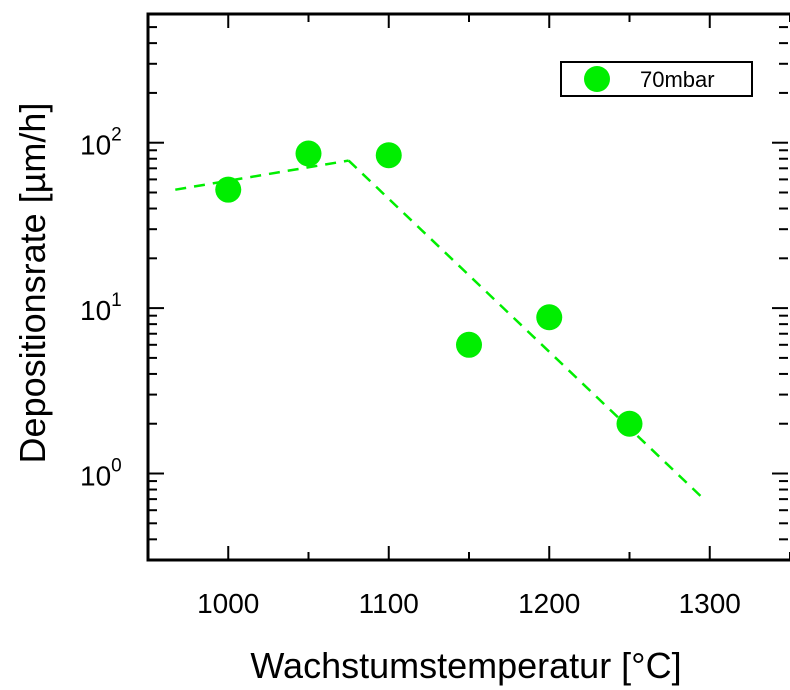 Image resolution: width=790 pixels, height=690 pixels. Describe the element at coordinates (549, 603) in the screenshot. I see `x-tick-label: 1200` at that location.